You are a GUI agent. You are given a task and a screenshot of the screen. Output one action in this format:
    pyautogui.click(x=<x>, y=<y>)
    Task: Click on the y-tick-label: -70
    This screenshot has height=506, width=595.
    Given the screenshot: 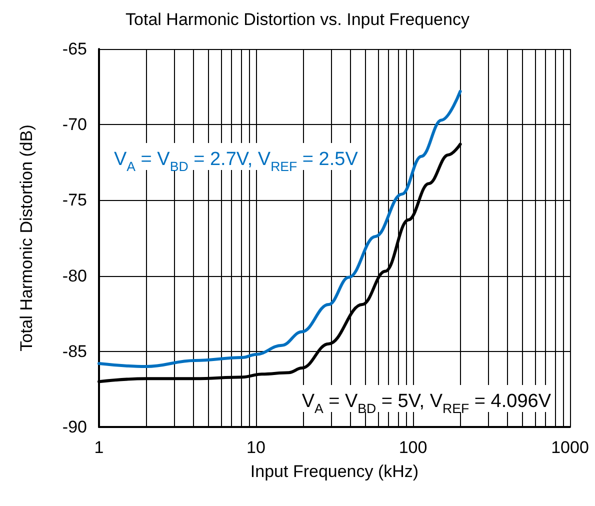 What is the action you would take?
    pyautogui.click(x=74, y=124)
    